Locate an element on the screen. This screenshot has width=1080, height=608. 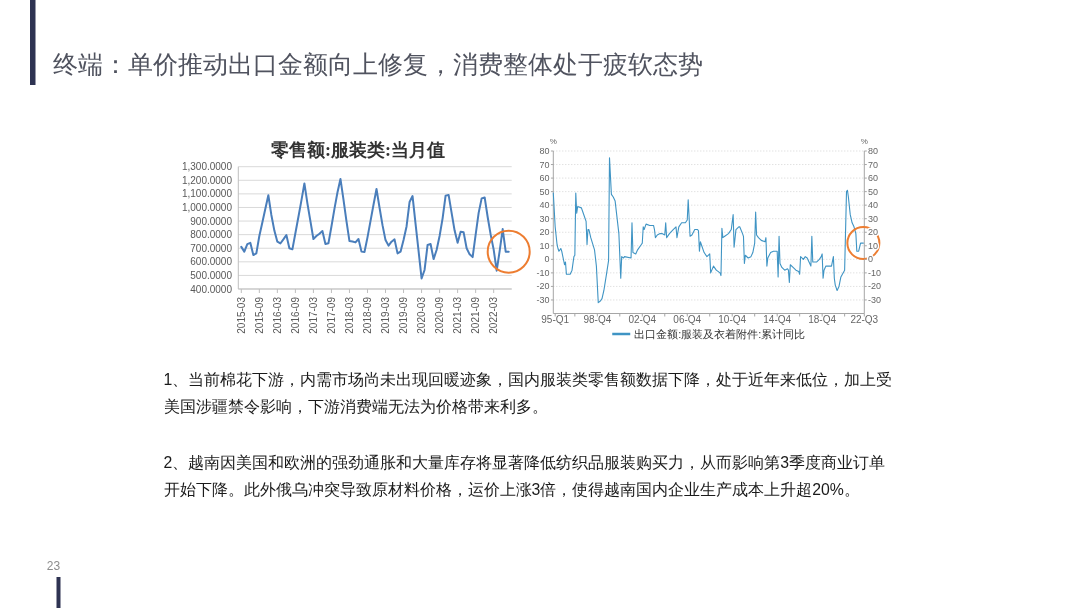
x-tick-label: 2018-03 is located at coordinates (349, 315).